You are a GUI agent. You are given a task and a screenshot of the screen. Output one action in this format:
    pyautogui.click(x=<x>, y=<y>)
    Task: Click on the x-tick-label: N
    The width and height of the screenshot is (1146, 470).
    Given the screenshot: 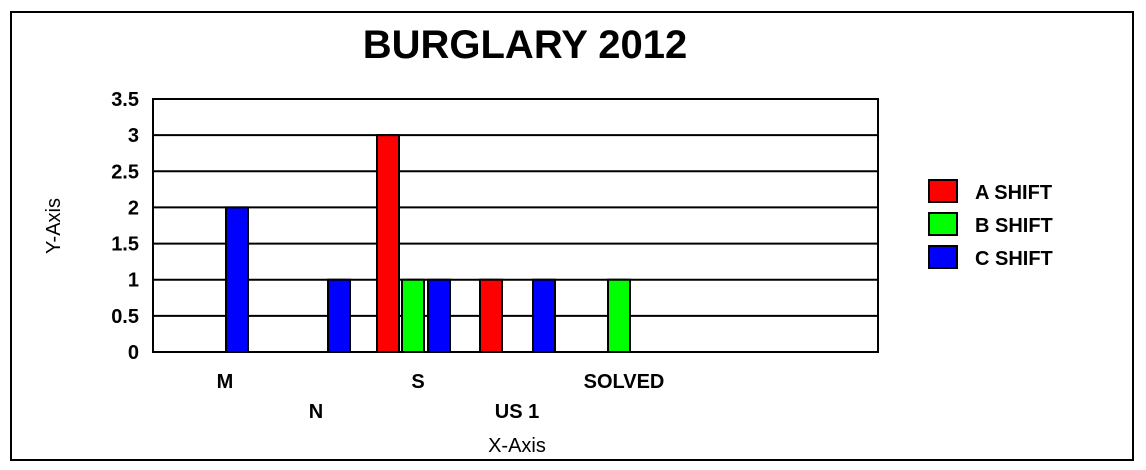 What is the action you would take?
    pyautogui.click(x=316, y=412)
    